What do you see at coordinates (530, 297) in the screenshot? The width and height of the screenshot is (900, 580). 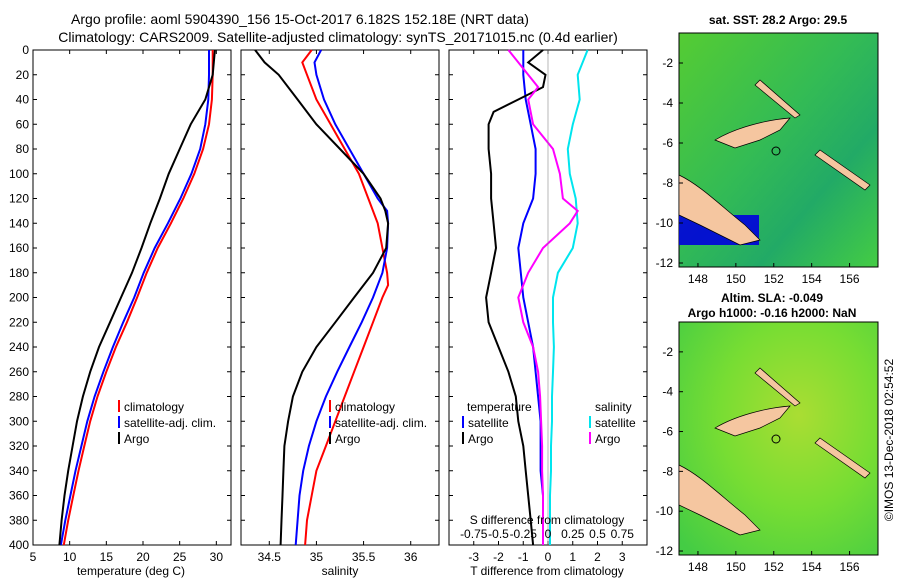 I see `series-line-t-satellite` at bounding box center [530, 297].